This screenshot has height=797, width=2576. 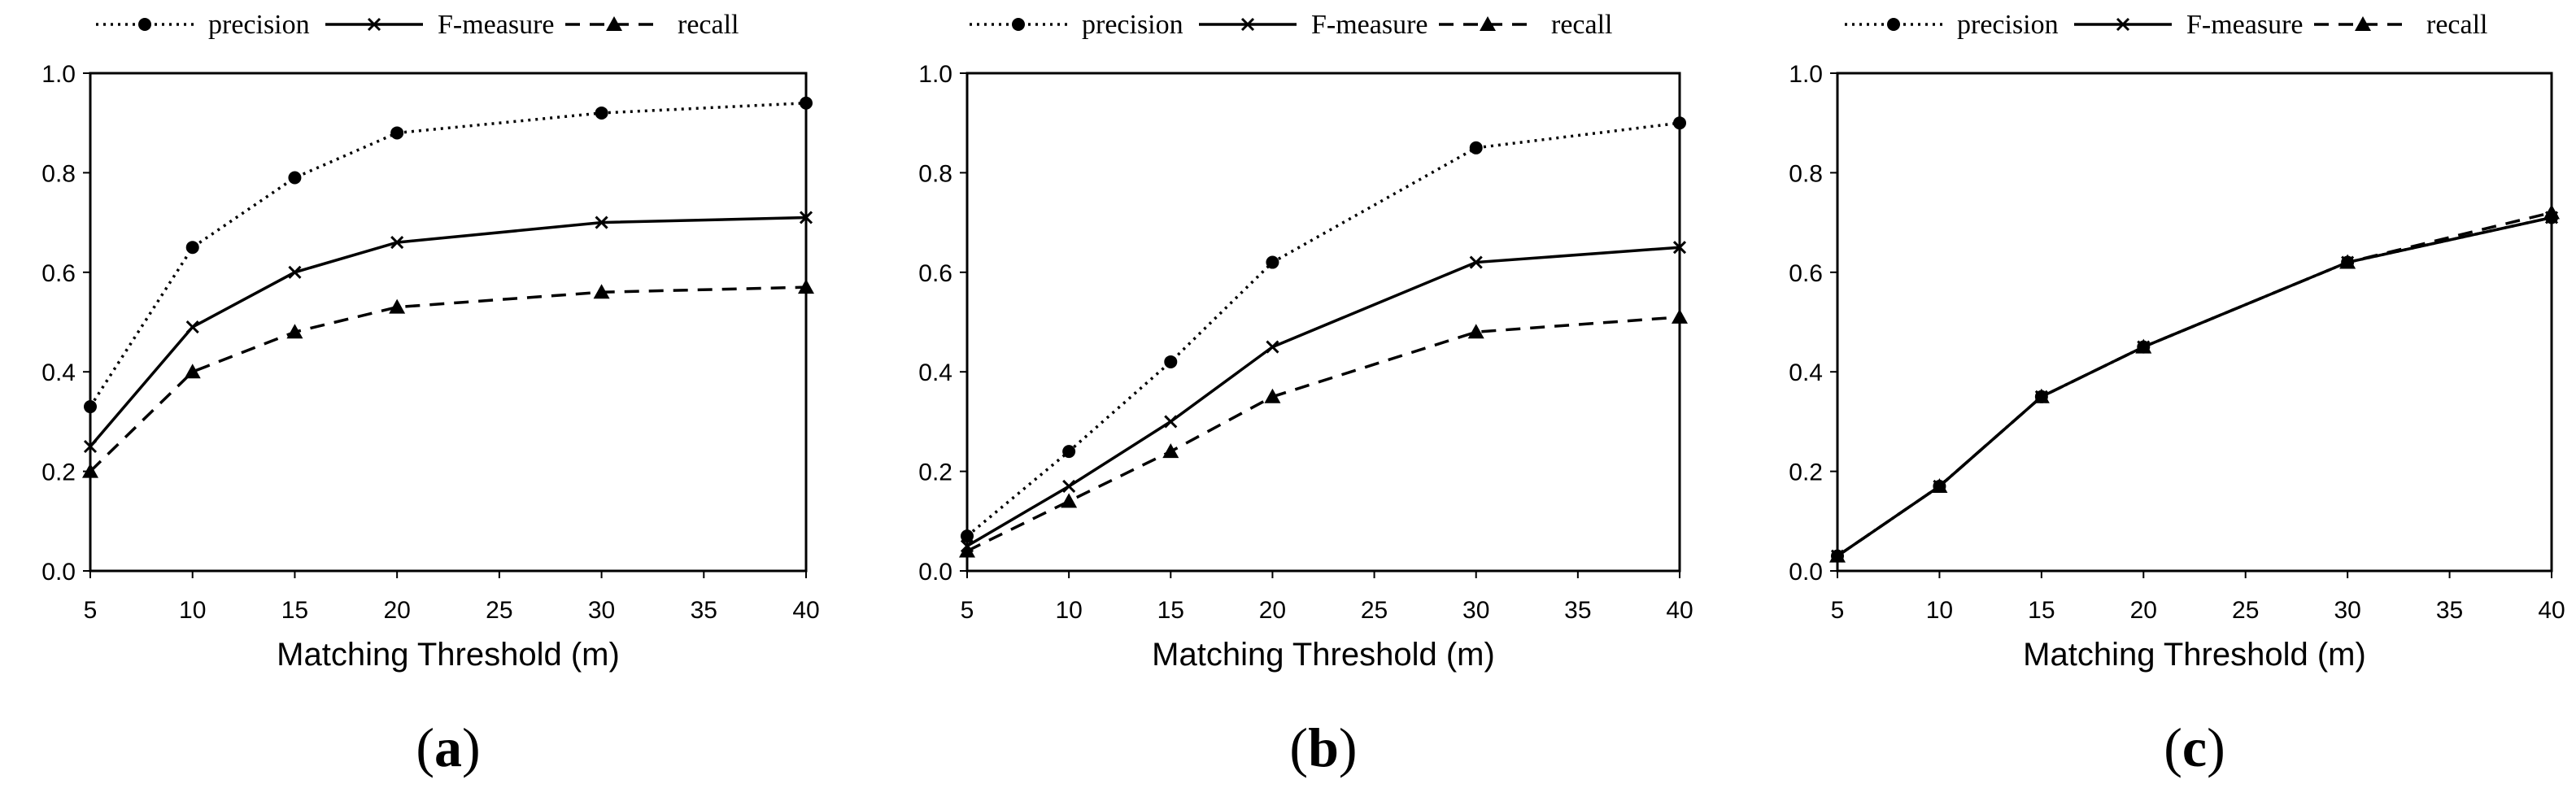 I want to click on panel-b-legend: precision F-measure recall, so click(x=1291, y=25).